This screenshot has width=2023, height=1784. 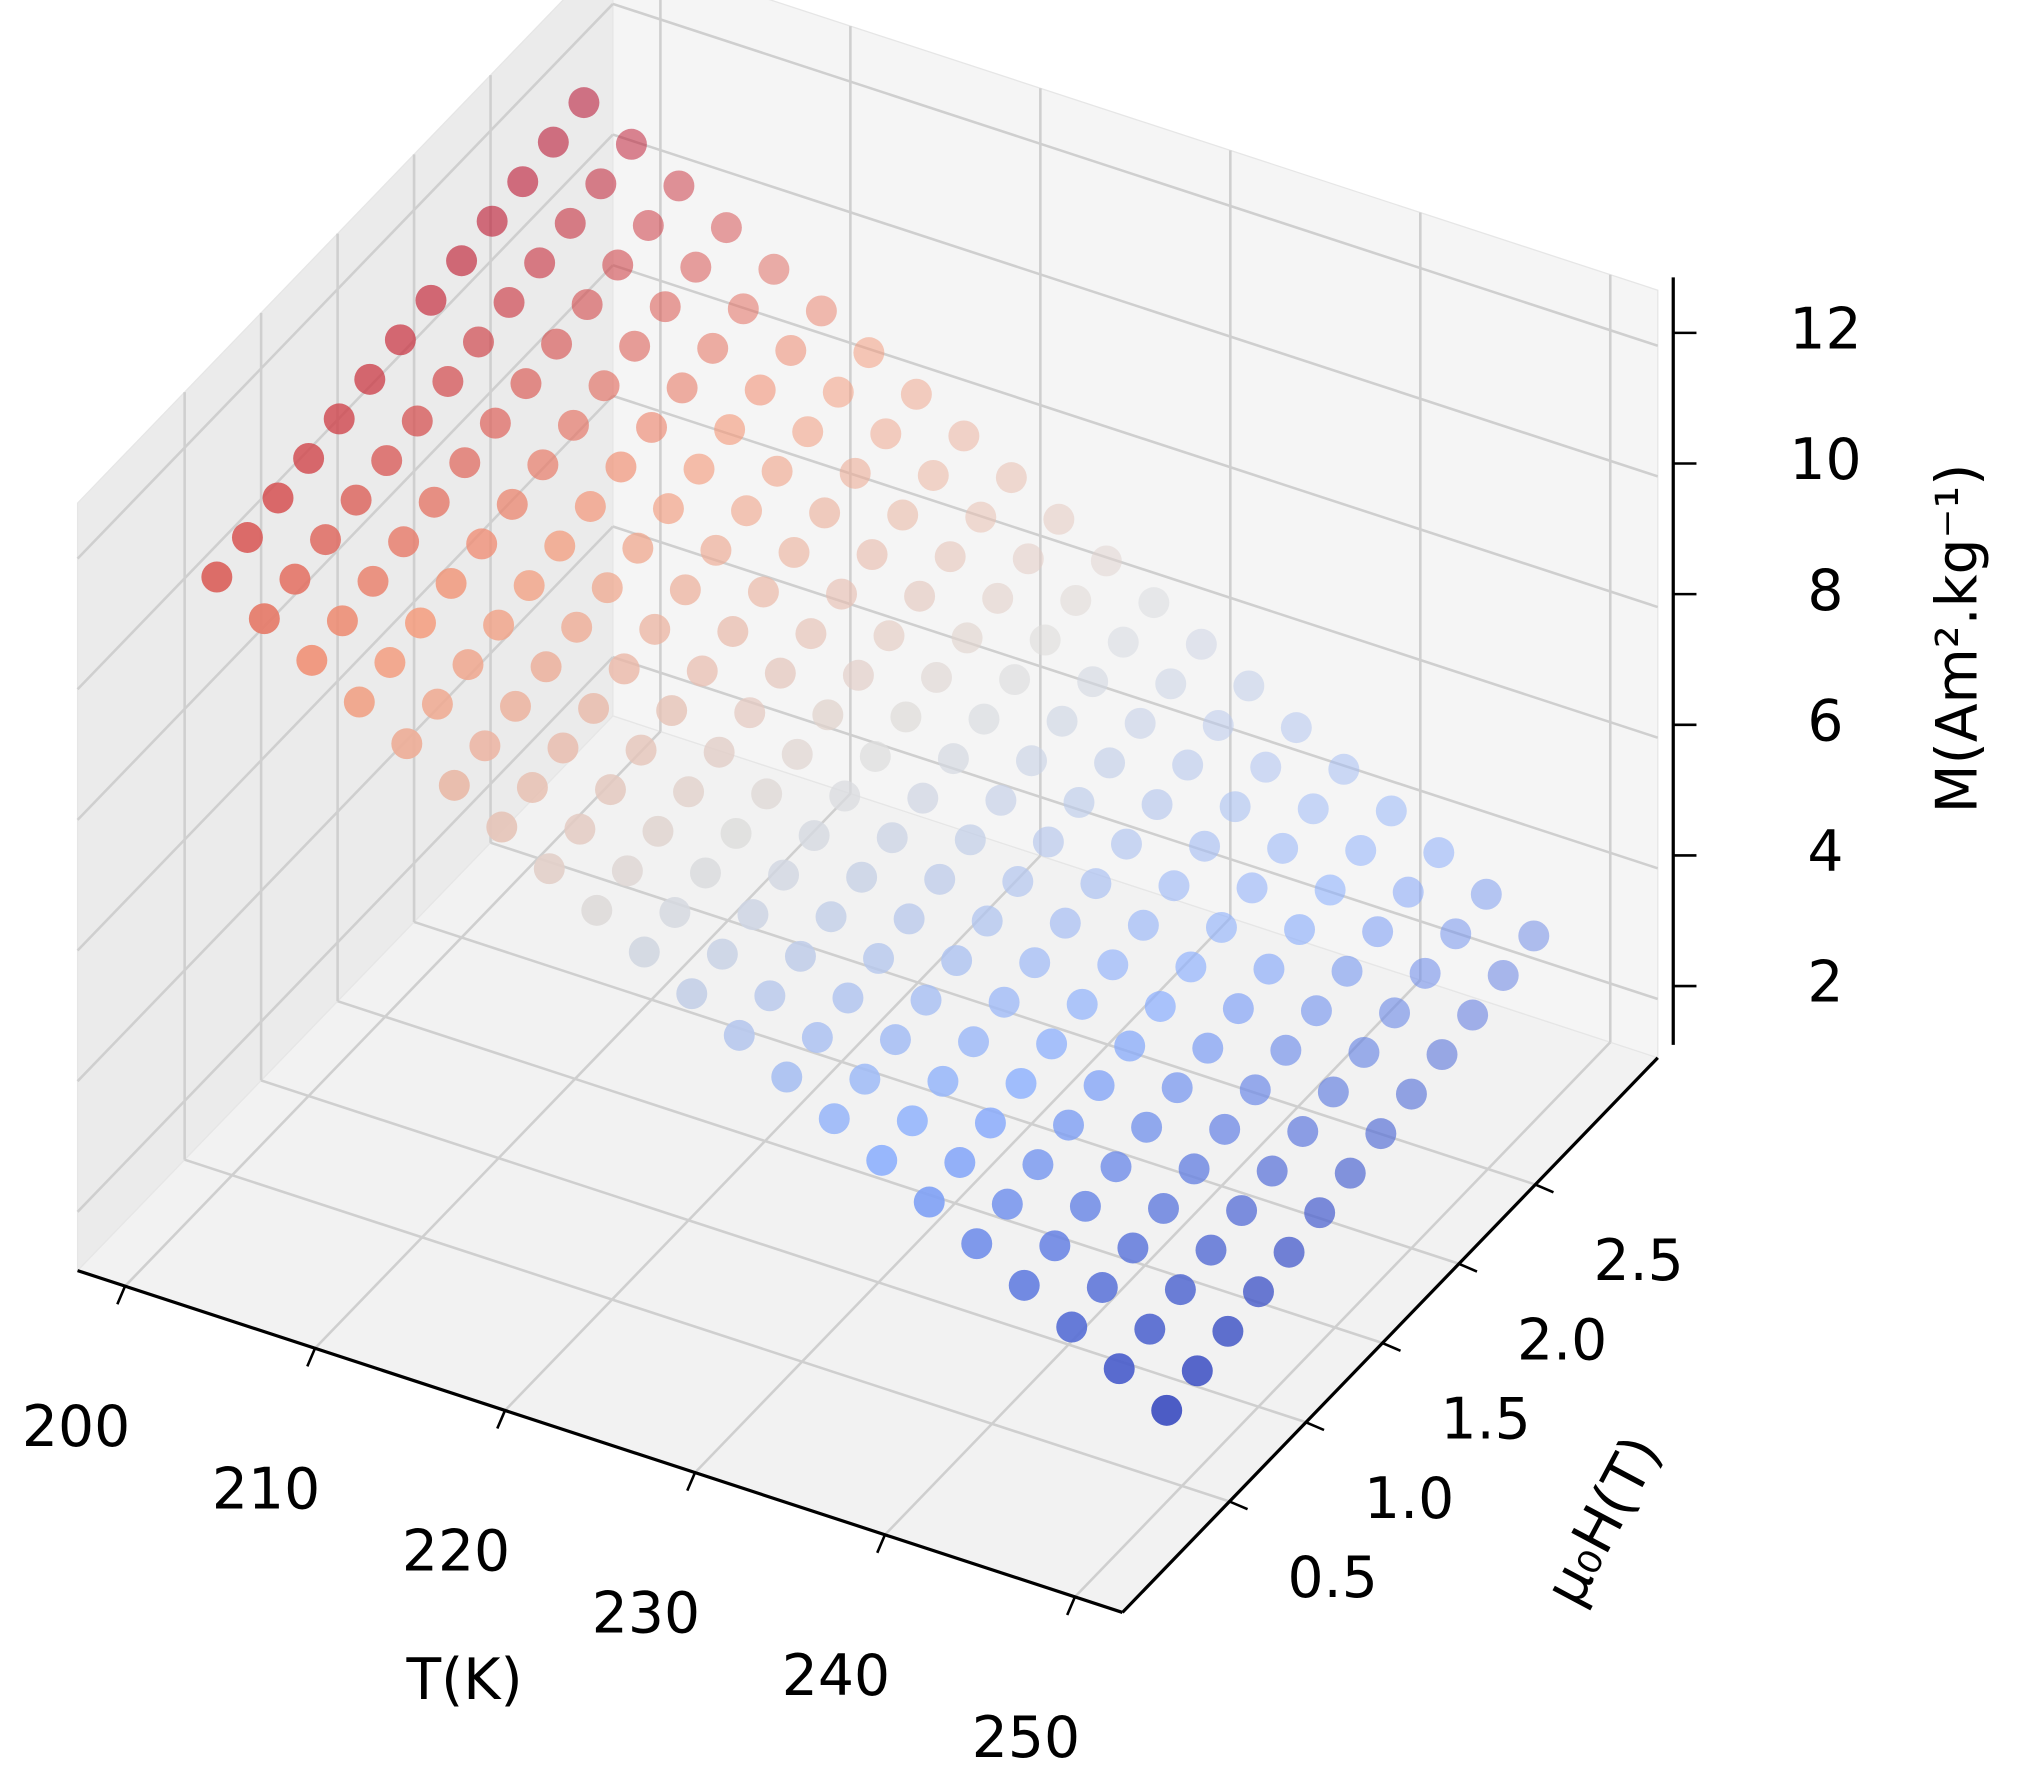 I want to click on y-axis-line, so click(x=1390, y=1335).